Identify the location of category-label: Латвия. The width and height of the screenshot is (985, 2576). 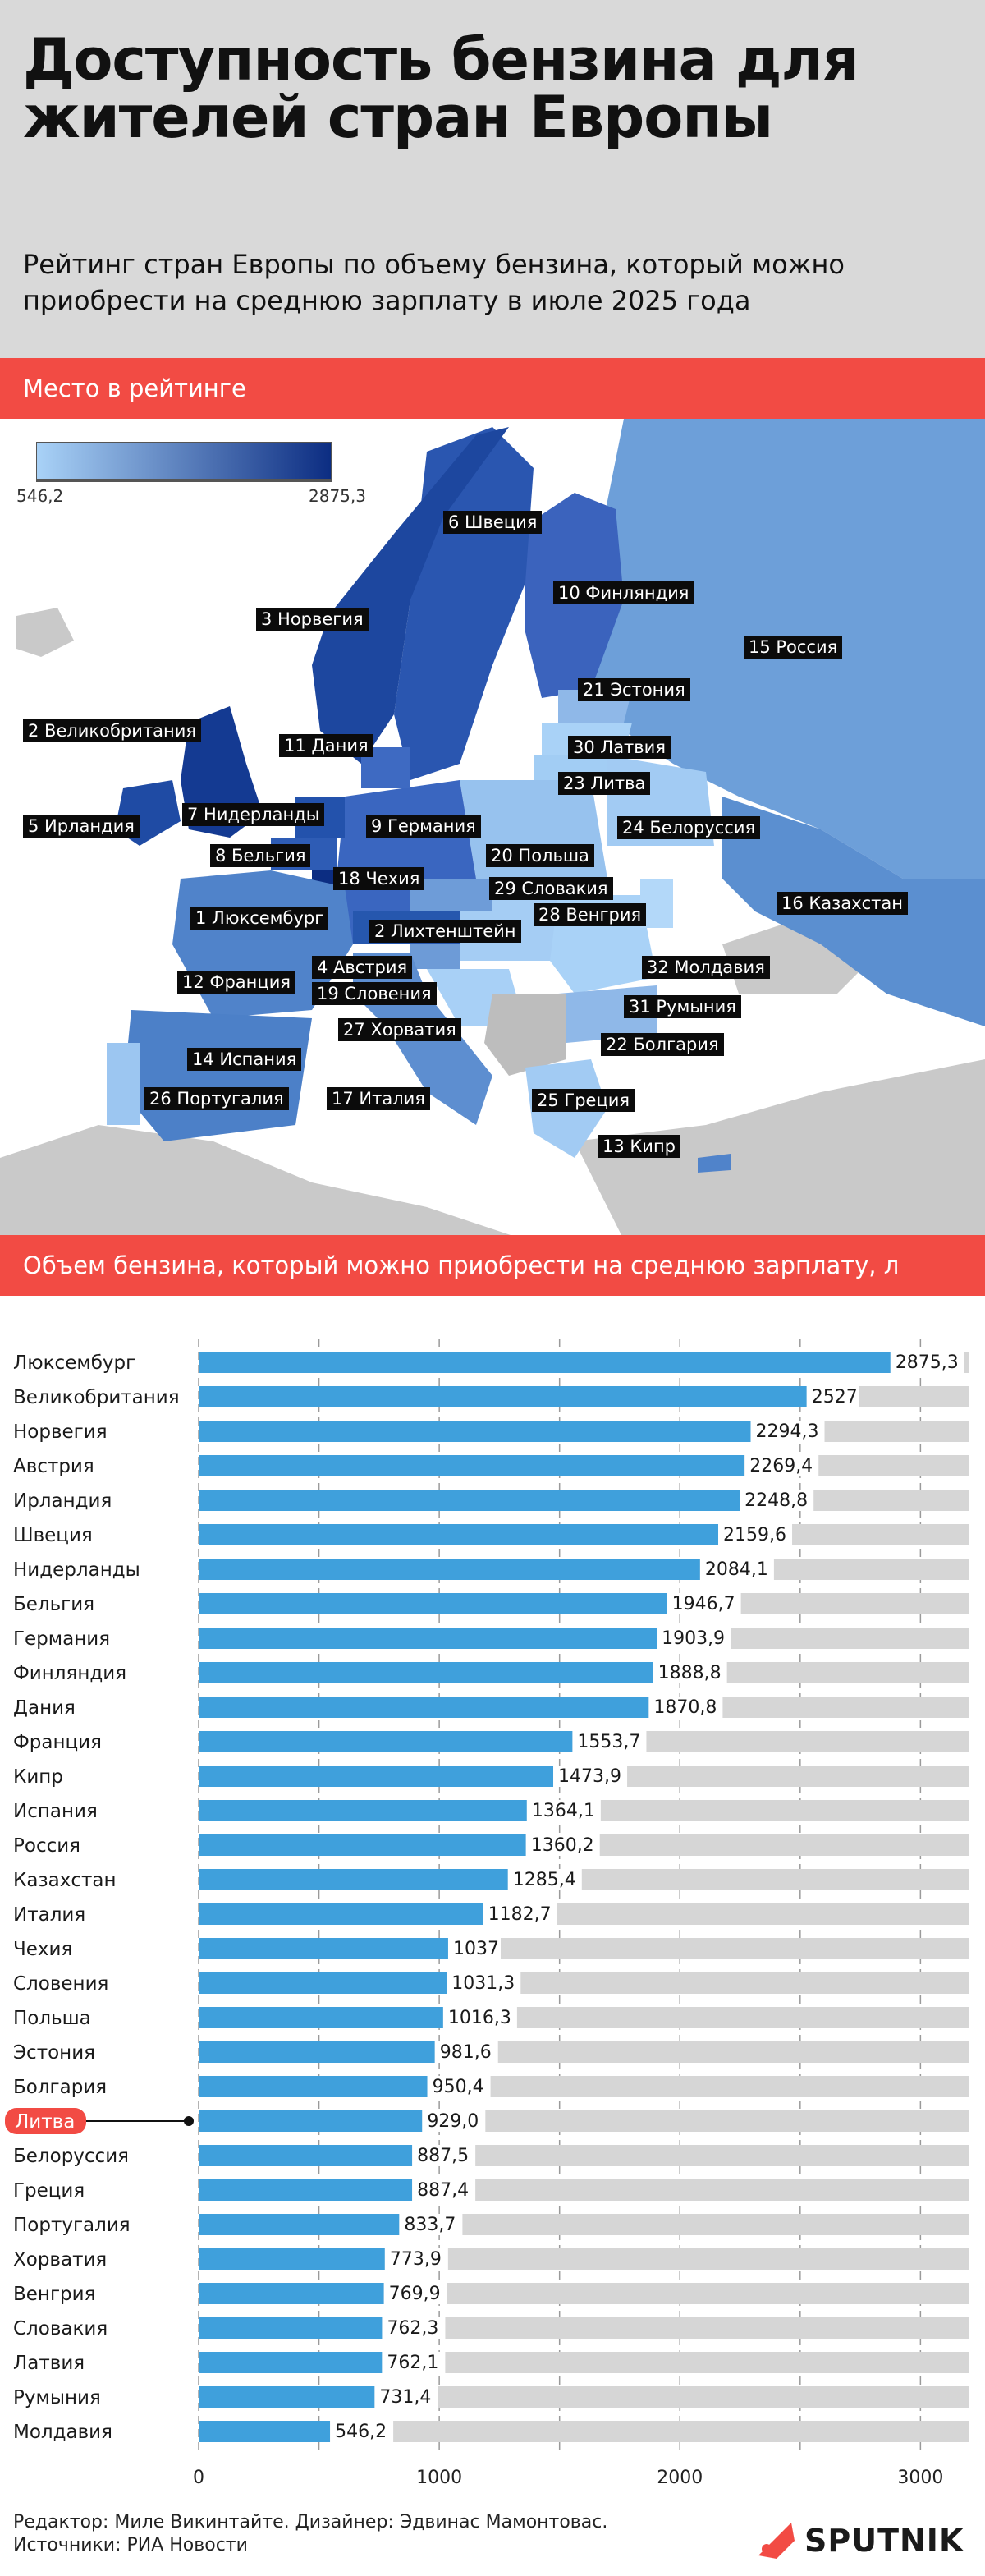
(49, 2363).